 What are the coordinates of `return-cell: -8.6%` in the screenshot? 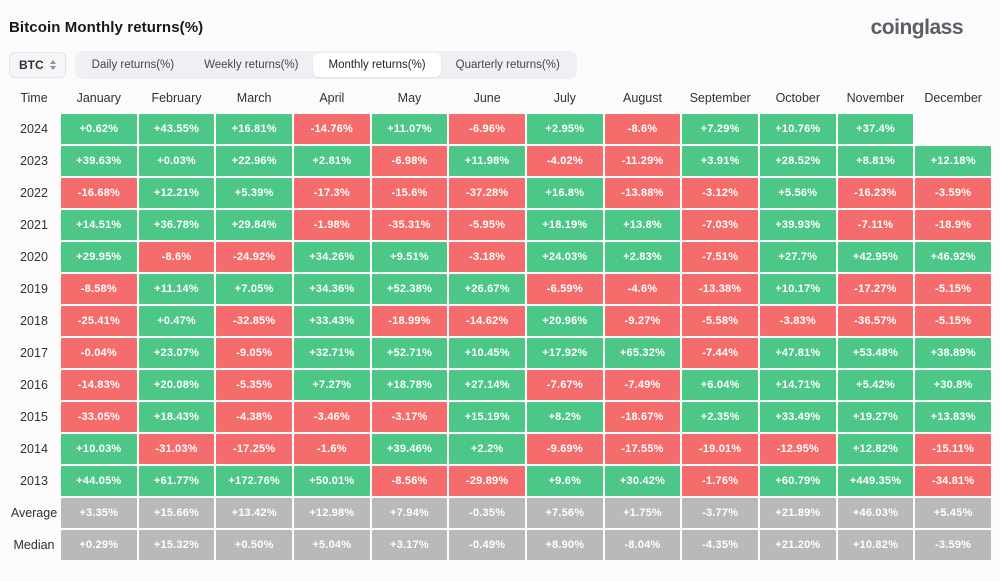 It's located at (642, 129).